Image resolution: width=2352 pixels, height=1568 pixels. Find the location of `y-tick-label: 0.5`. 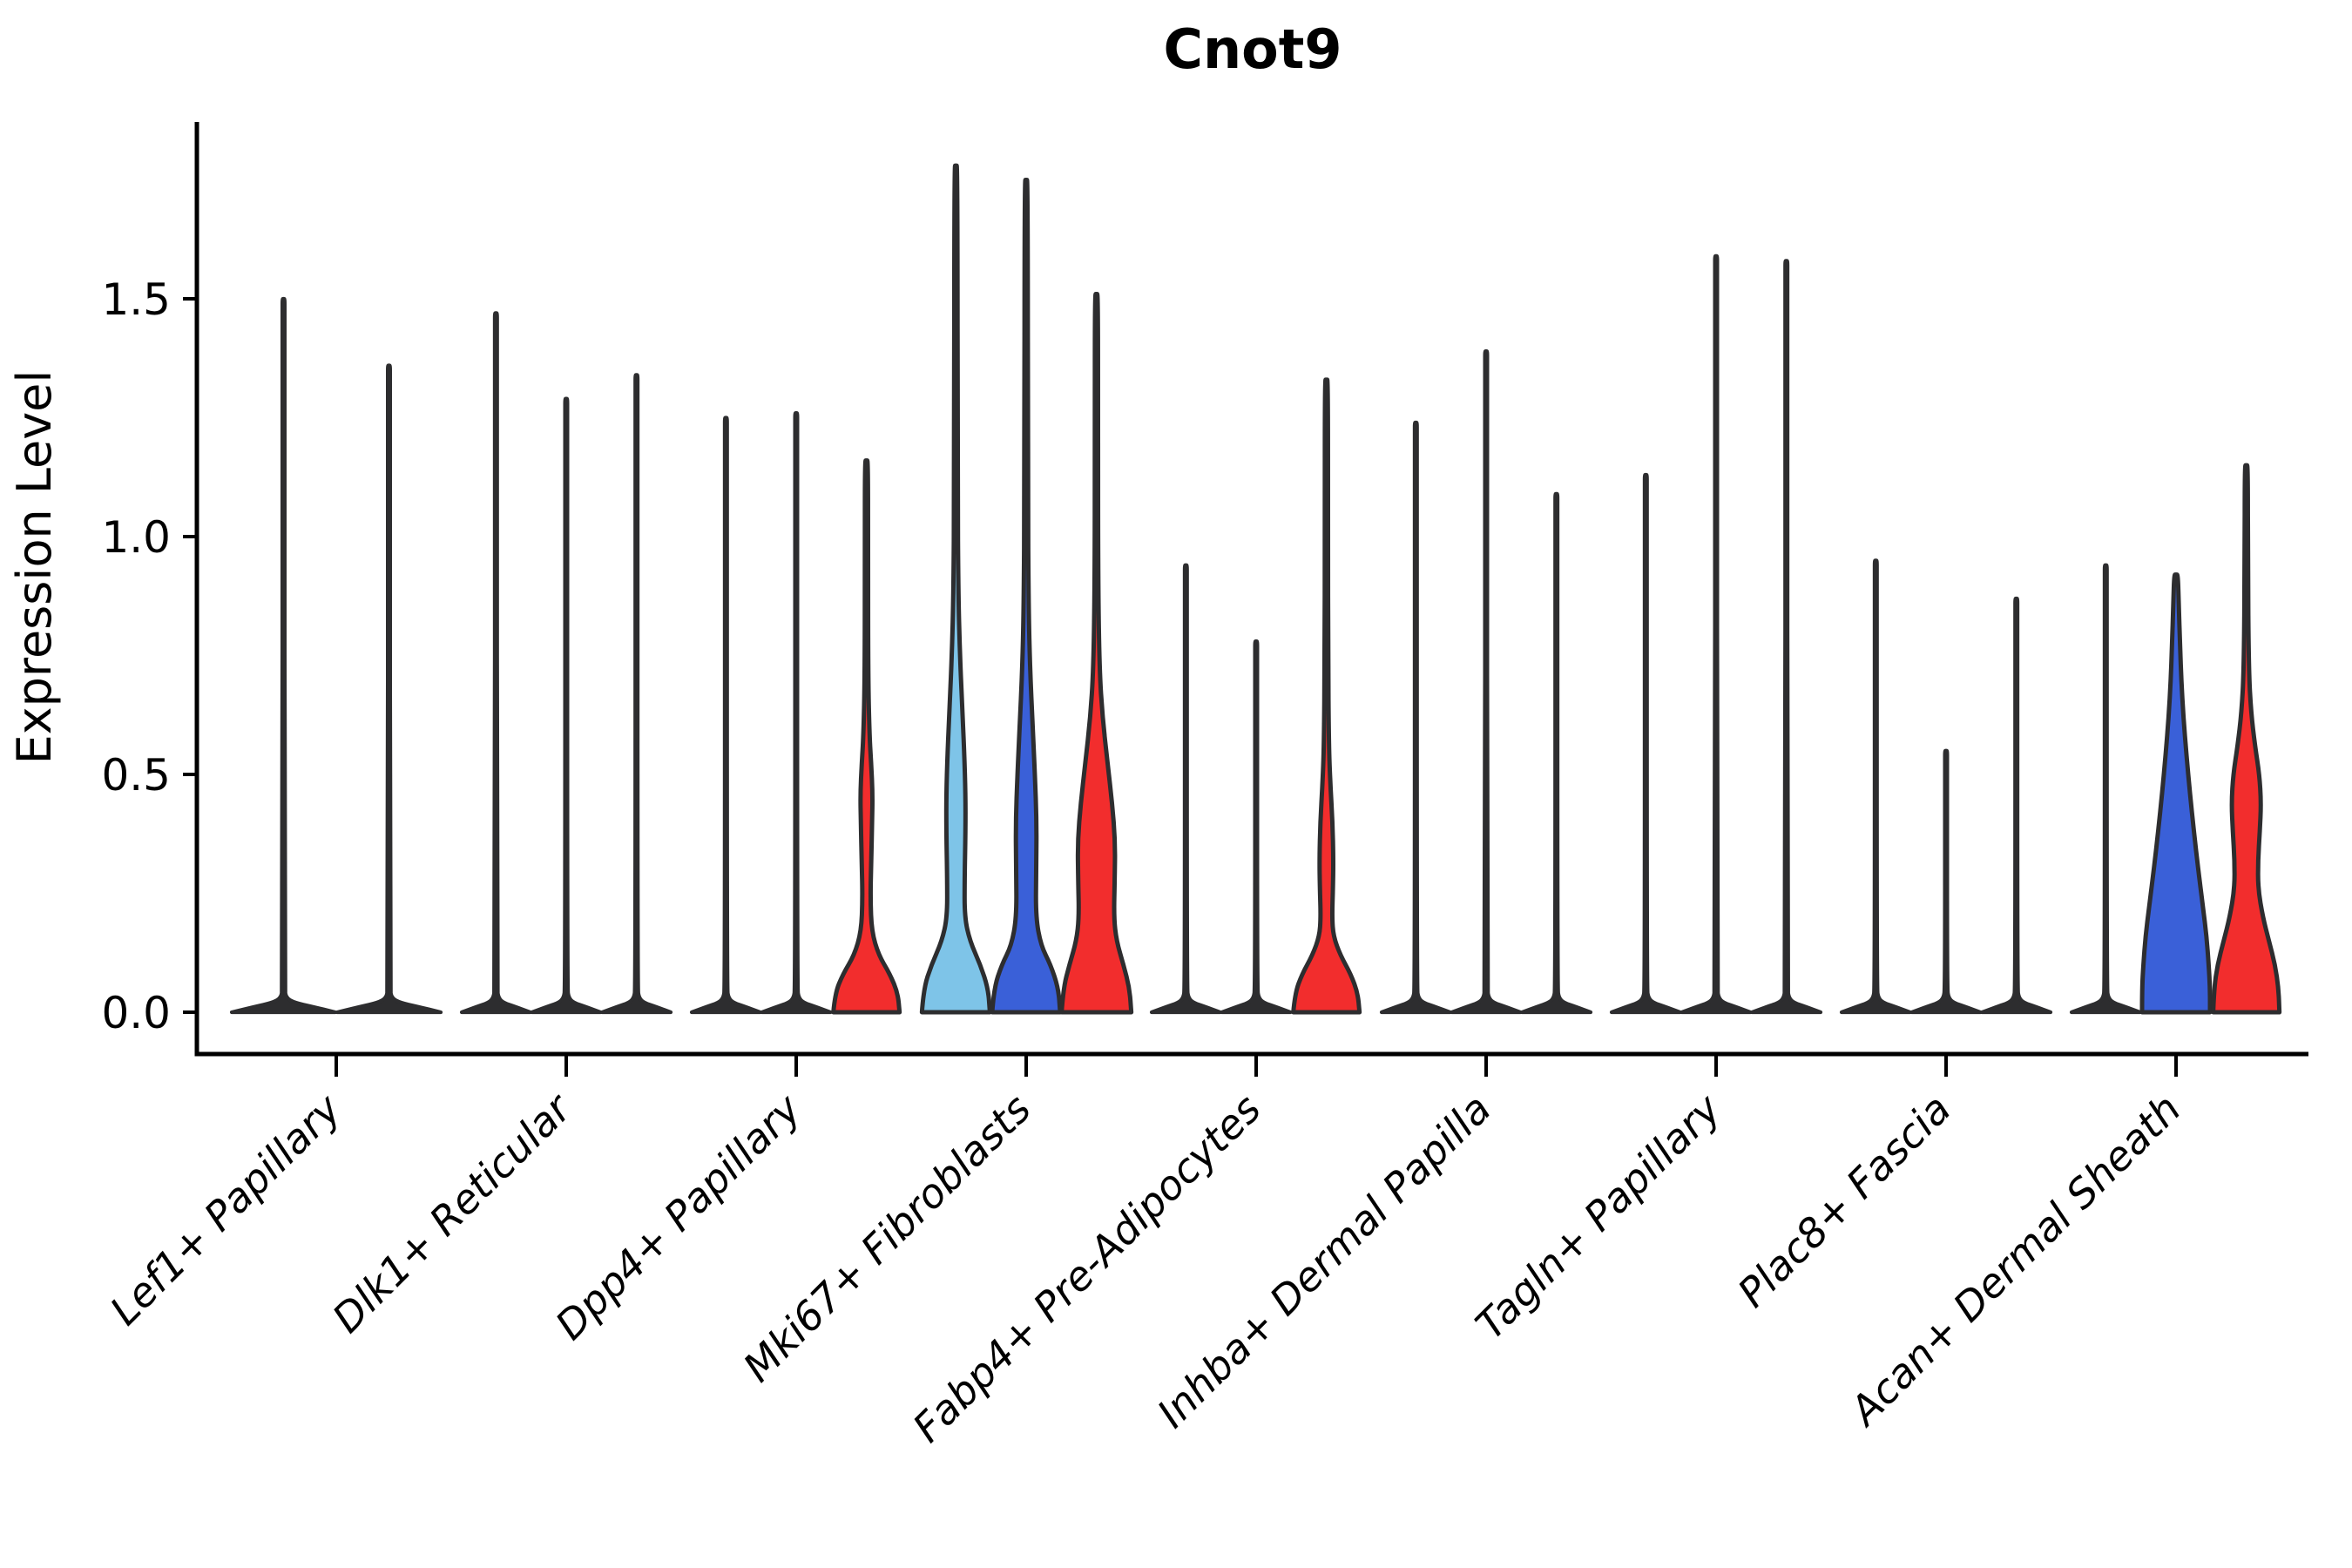

y-tick-label: 0.5 is located at coordinates (136, 775).